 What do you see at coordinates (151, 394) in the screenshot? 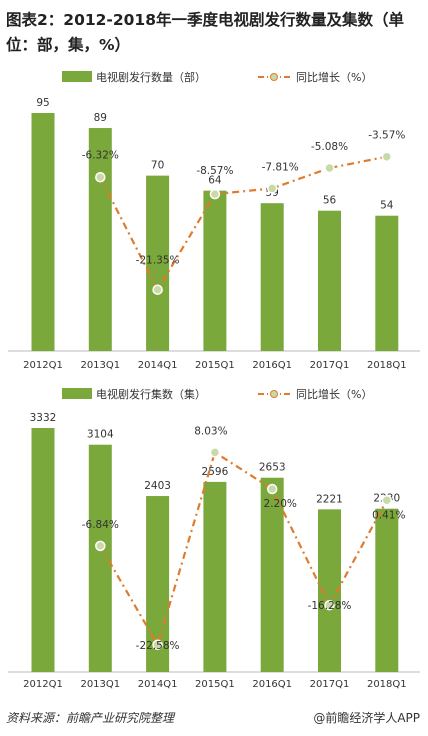
I see `legend-label-bars: 电视剧发行集数（集）` at bounding box center [151, 394].